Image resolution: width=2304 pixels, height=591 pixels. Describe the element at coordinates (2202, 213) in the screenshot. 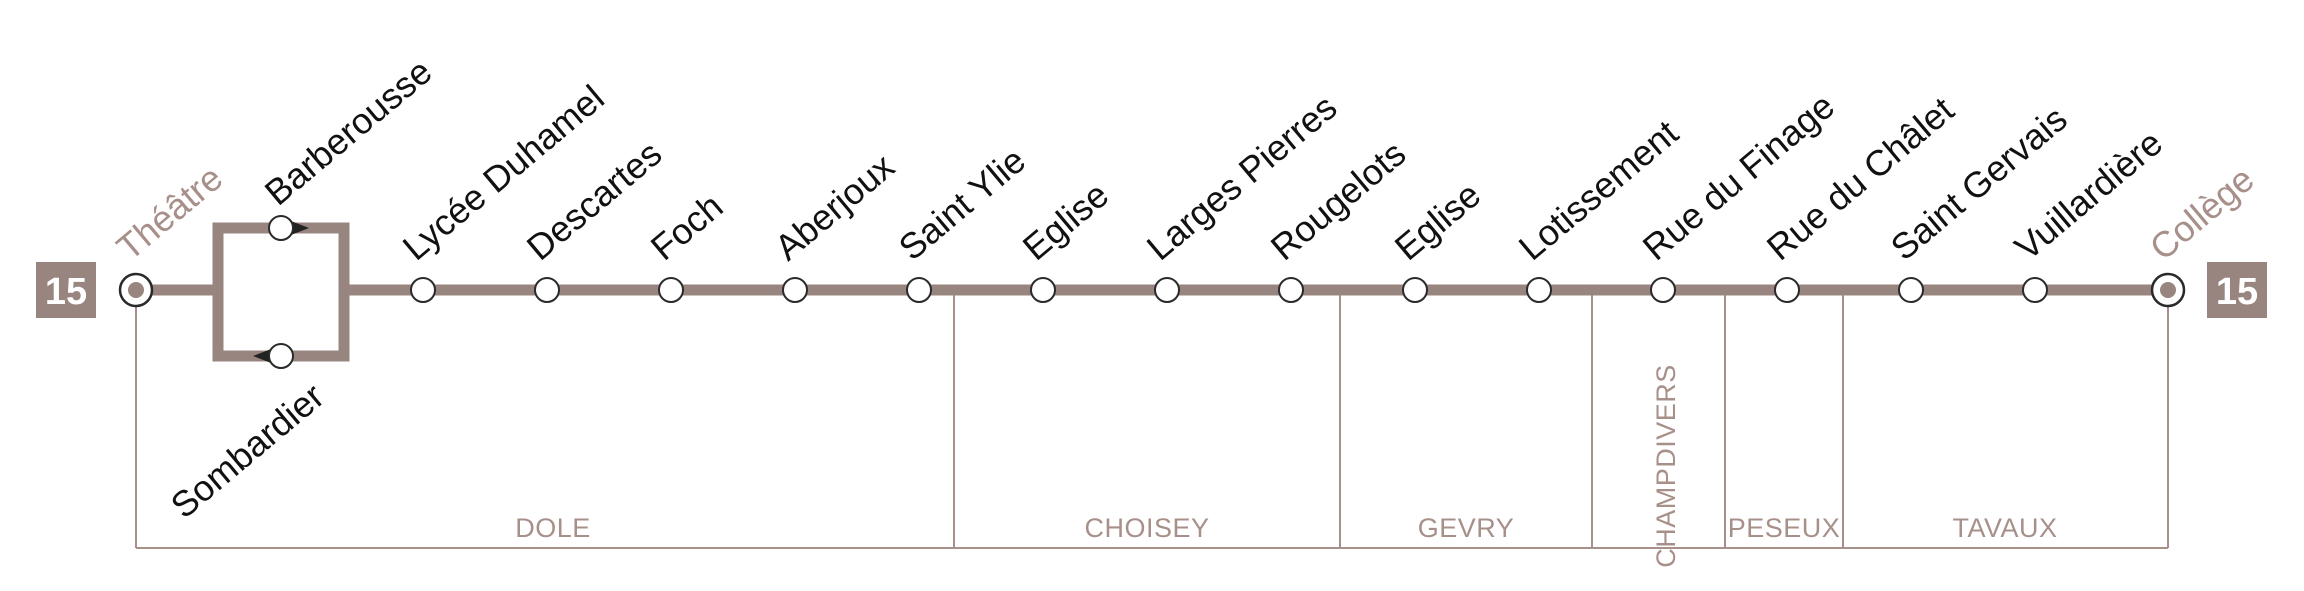

I see `terminus-label-end: Collège` at that location.